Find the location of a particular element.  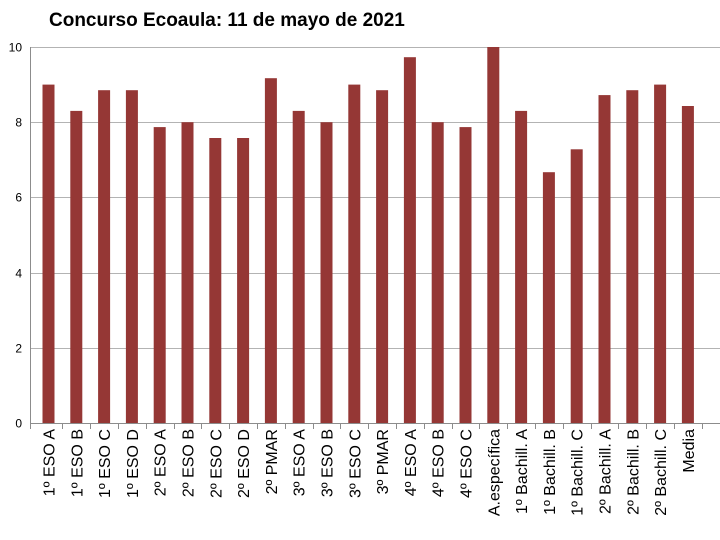

y-tick-label: 0 is located at coordinates (18, 424).